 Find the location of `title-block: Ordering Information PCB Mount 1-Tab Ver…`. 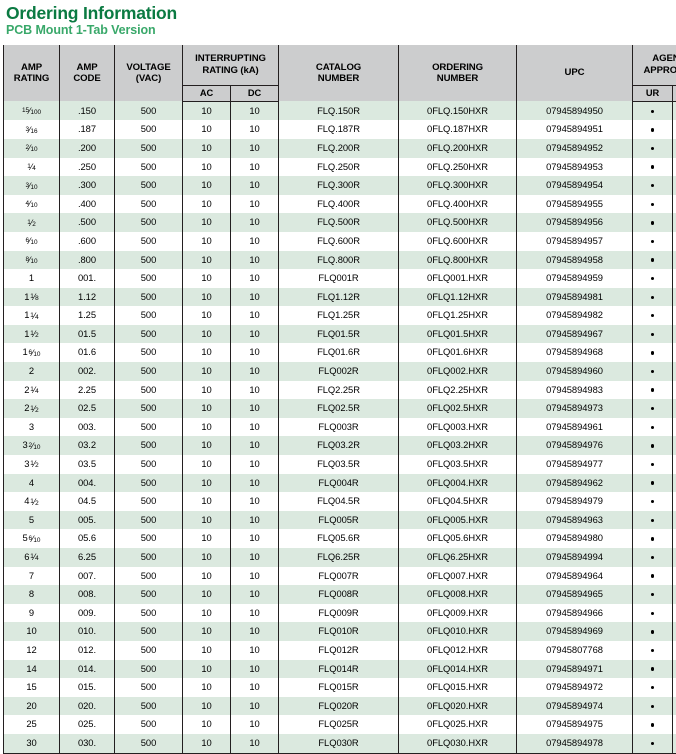

title-block: Ordering Information PCB Mount 1-Tab Ver… is located at coordinates (338, 19).